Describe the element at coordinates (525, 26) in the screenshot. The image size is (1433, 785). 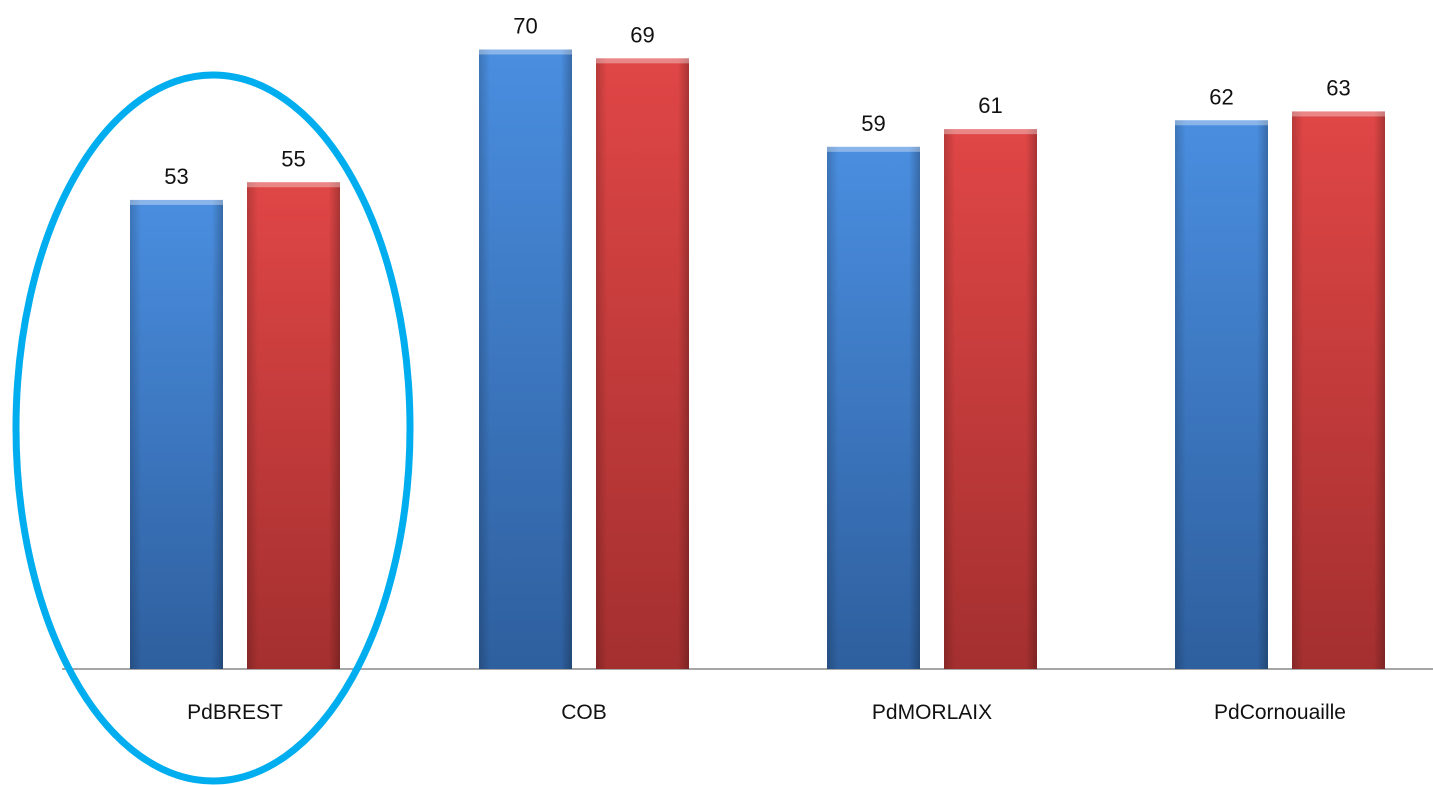
I see `data-label-cob-series-1: 70` at that location.